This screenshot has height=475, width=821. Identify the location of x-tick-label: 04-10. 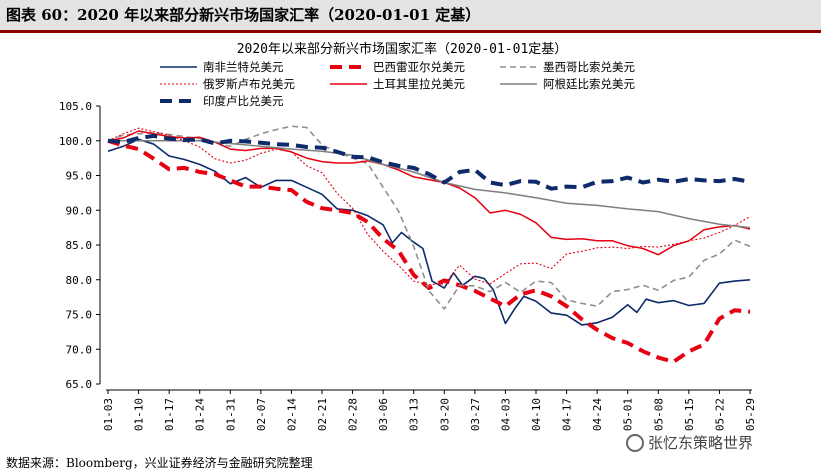
(536, 414).